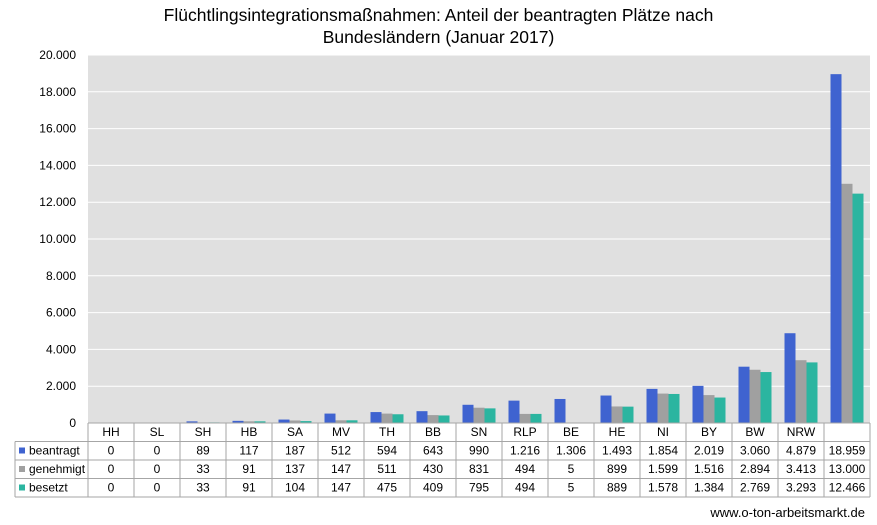 The width and height of the screenshot is (877, 525). What do you see at coordinates (330, 418) in the screenshot?
I see `bar-beantragt-MV` at bounding box center [330, 418].